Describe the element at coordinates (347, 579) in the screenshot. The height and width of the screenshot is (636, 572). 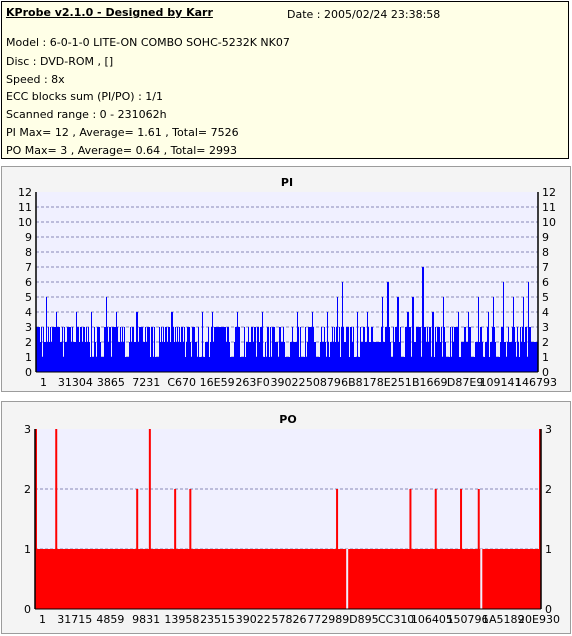
I see `po-gap` at that location.